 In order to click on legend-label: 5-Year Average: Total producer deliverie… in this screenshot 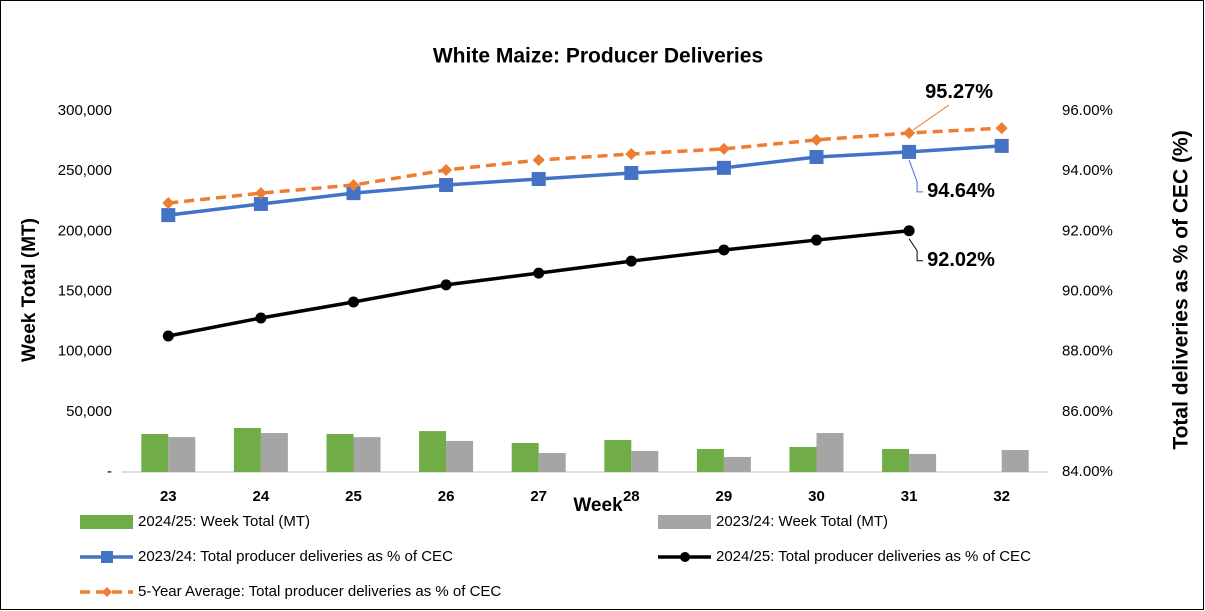, I will do `click(319, 591)`.